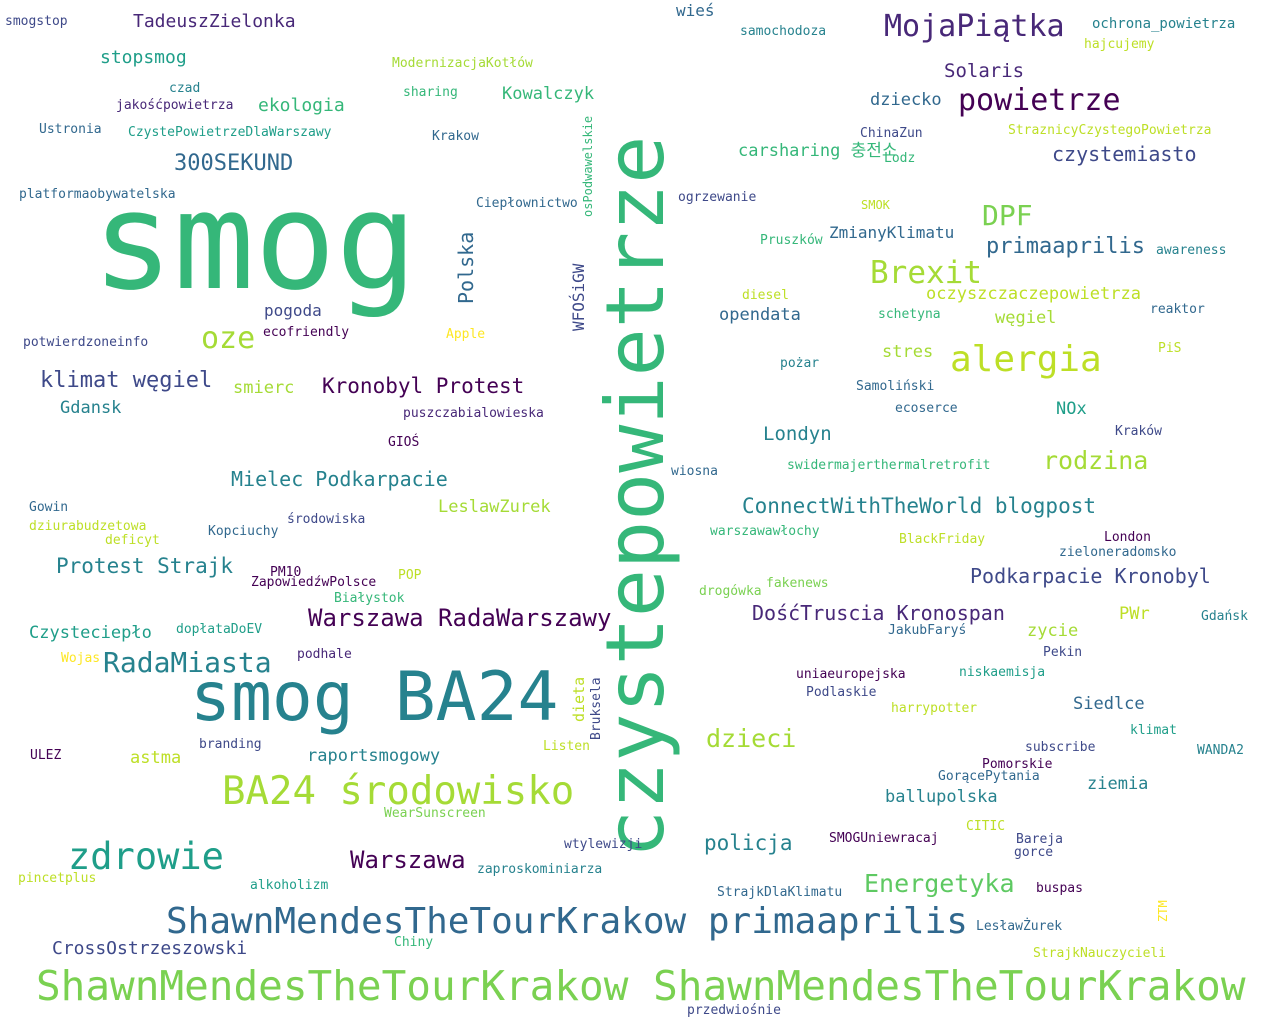 The image size is (1267, 1024). Describe the element at coordinates (1002, 672) in the screenshot. I see `cloud-word: niskaemisja` at that location.